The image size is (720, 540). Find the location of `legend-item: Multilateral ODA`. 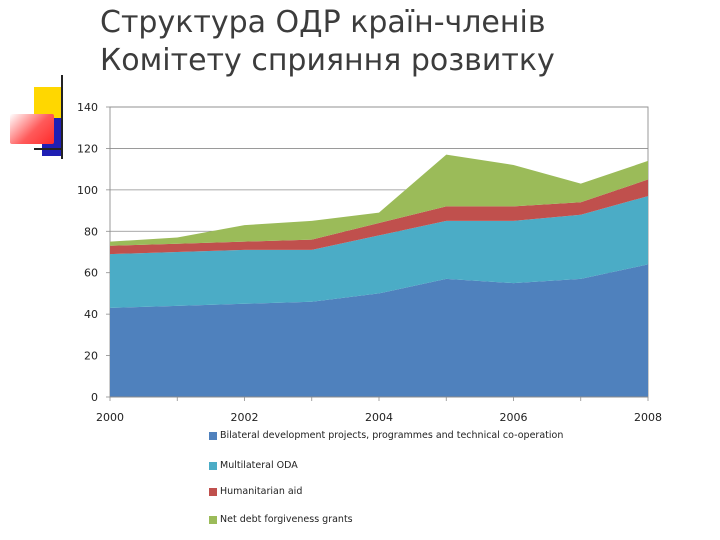

legend-item: Multilateral ODA is located at coordinates (253, 465).